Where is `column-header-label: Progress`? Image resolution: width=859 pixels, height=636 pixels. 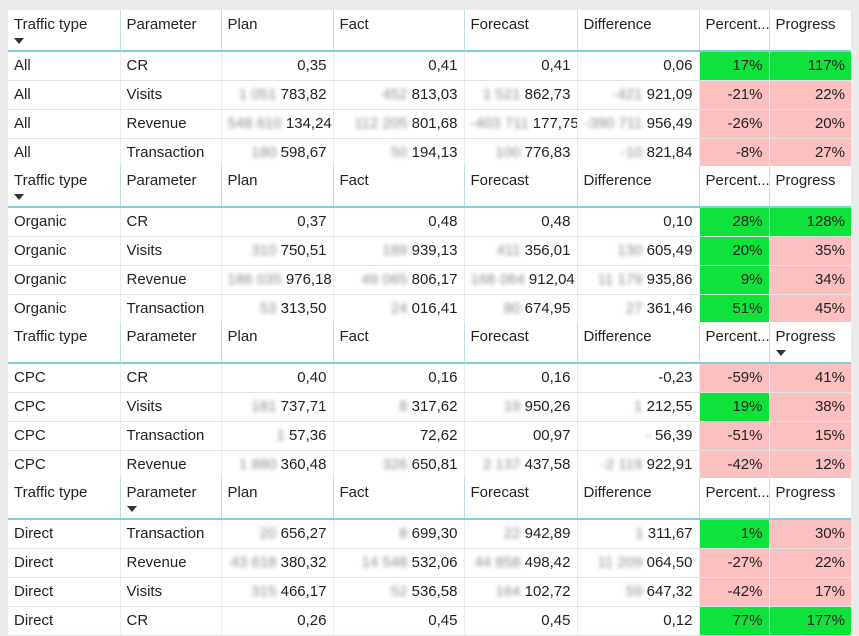 column-header-label: Progress is located at coordinates (805, 492).